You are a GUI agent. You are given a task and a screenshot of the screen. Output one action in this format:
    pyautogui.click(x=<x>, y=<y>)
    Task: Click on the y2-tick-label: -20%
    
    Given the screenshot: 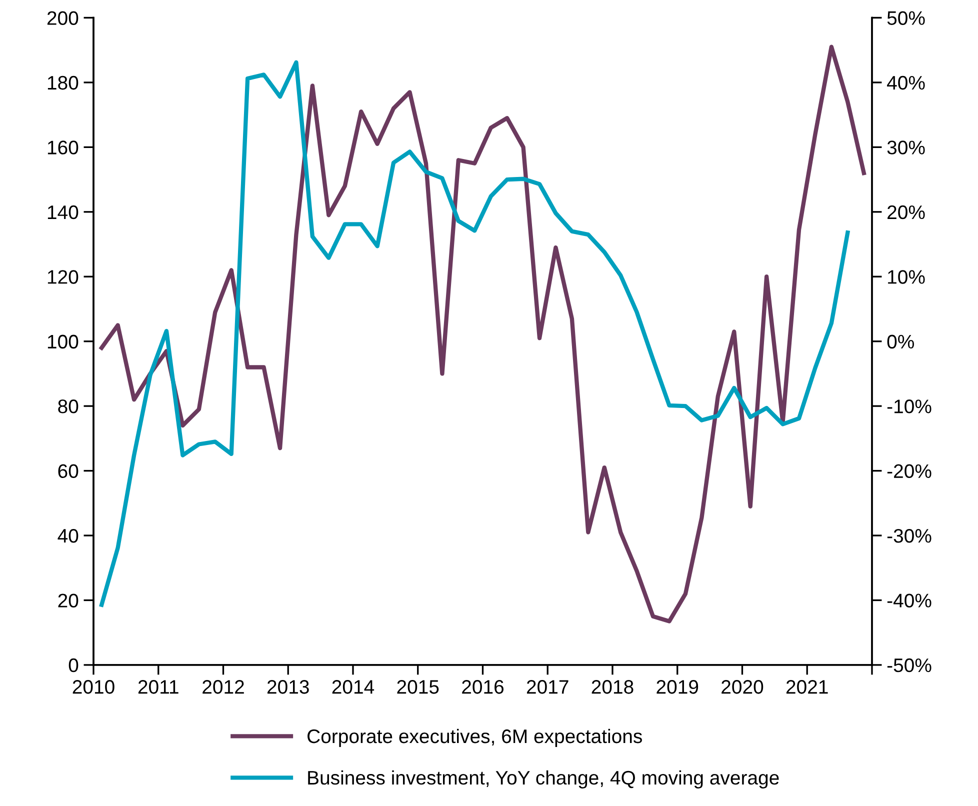 What is the action you would take?
    pyautogui.click(x=909, y=471)
    